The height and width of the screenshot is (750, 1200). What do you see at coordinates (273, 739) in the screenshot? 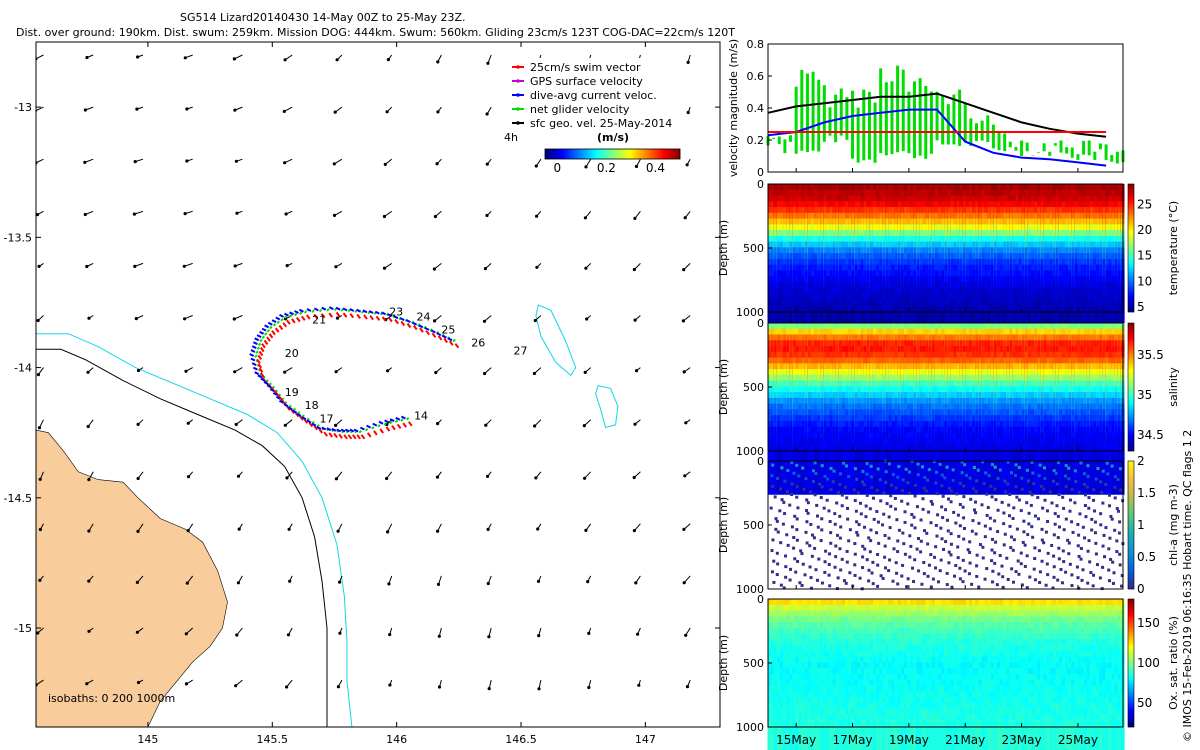
I see `map-x-tick-label: 145.5` at bounding box center [273, 739].